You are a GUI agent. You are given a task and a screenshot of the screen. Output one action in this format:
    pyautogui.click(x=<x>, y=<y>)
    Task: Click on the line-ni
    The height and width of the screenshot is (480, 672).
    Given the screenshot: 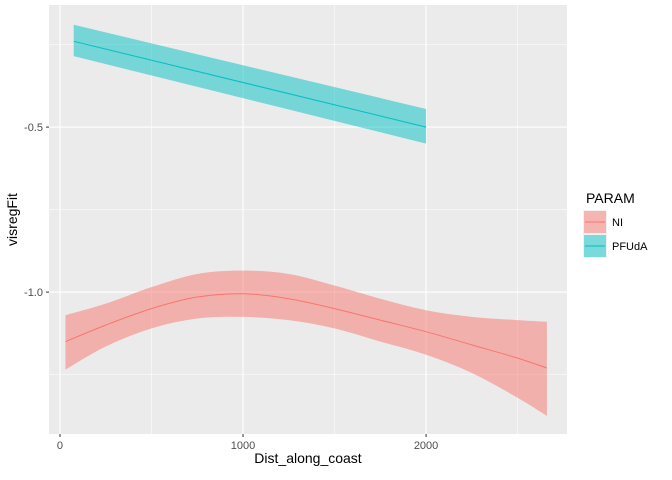 What is the action you would take?
    pyautogui.click(x=306, y=331)
    